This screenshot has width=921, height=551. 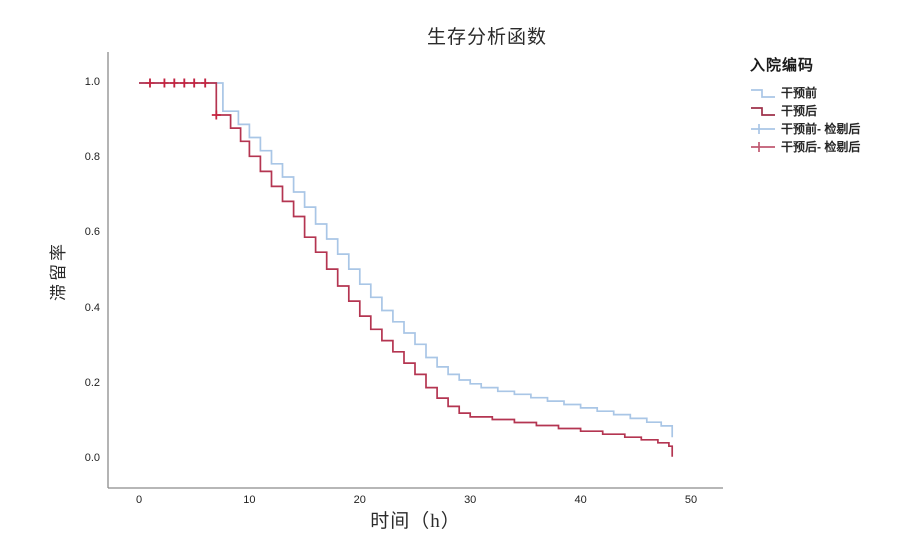 I want to click on legend: 入院编码 干预前 干预后 干预前- 检剔后 干预后- 检剔后, so click(x=834, y=105).